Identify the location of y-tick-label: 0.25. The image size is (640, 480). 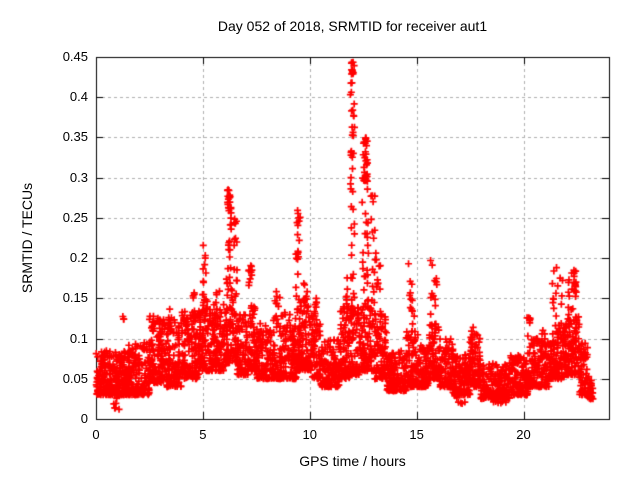
(75, 217).